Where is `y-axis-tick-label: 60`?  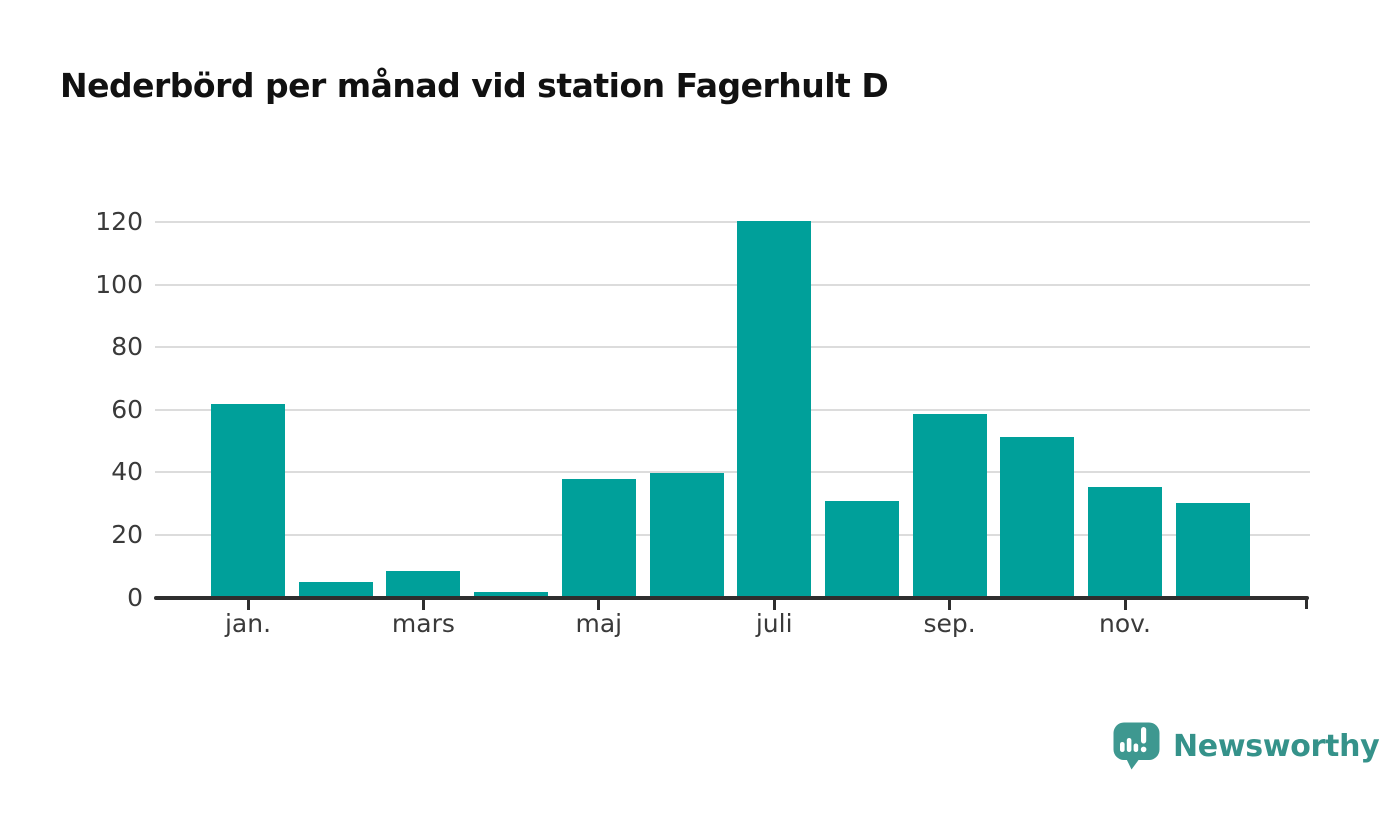
y-axis-tick-label: 60 is located at coordinates (127, 409).